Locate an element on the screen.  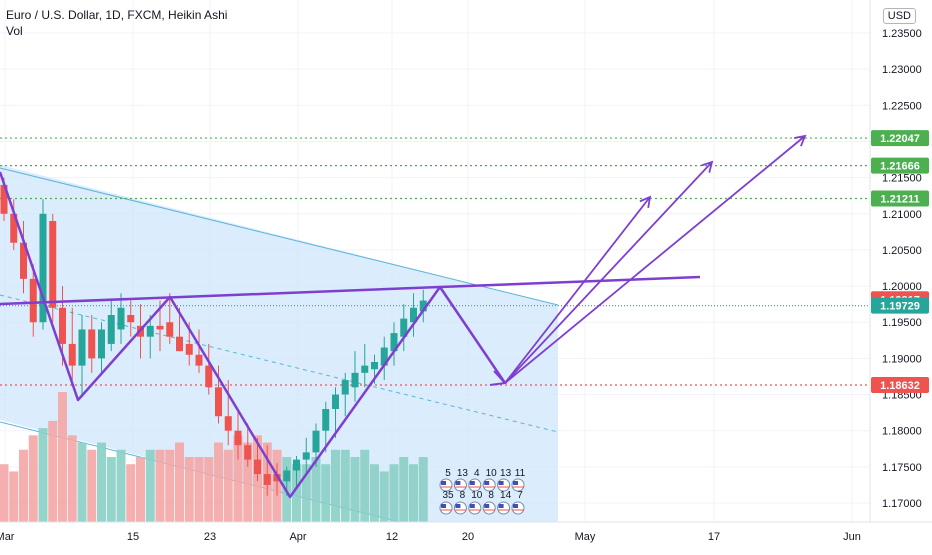
time-axis-bg is located at coordinates (466, 536).